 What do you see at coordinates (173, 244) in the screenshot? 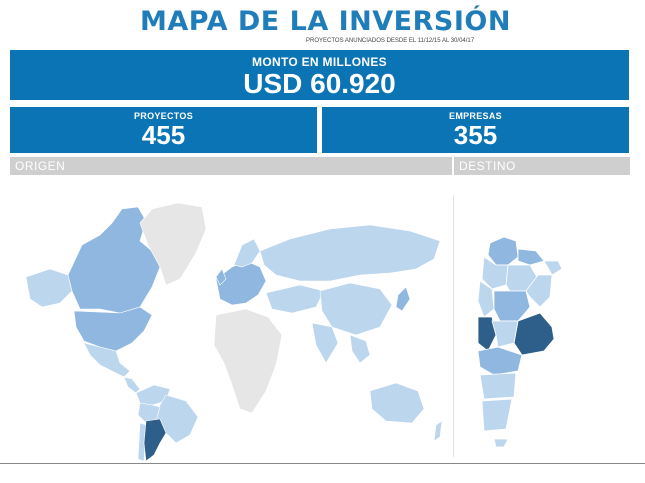
I see `map-greenland` at bounding box center [173, 244].